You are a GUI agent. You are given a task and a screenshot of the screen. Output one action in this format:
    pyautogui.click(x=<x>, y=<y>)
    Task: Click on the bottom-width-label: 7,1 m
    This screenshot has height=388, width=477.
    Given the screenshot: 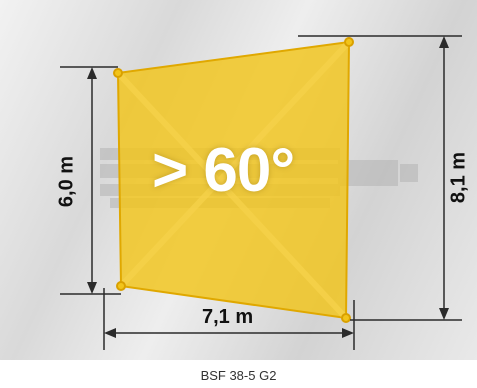 What is the action you would take?
    pyautogui.click(x=228, y=317)
    